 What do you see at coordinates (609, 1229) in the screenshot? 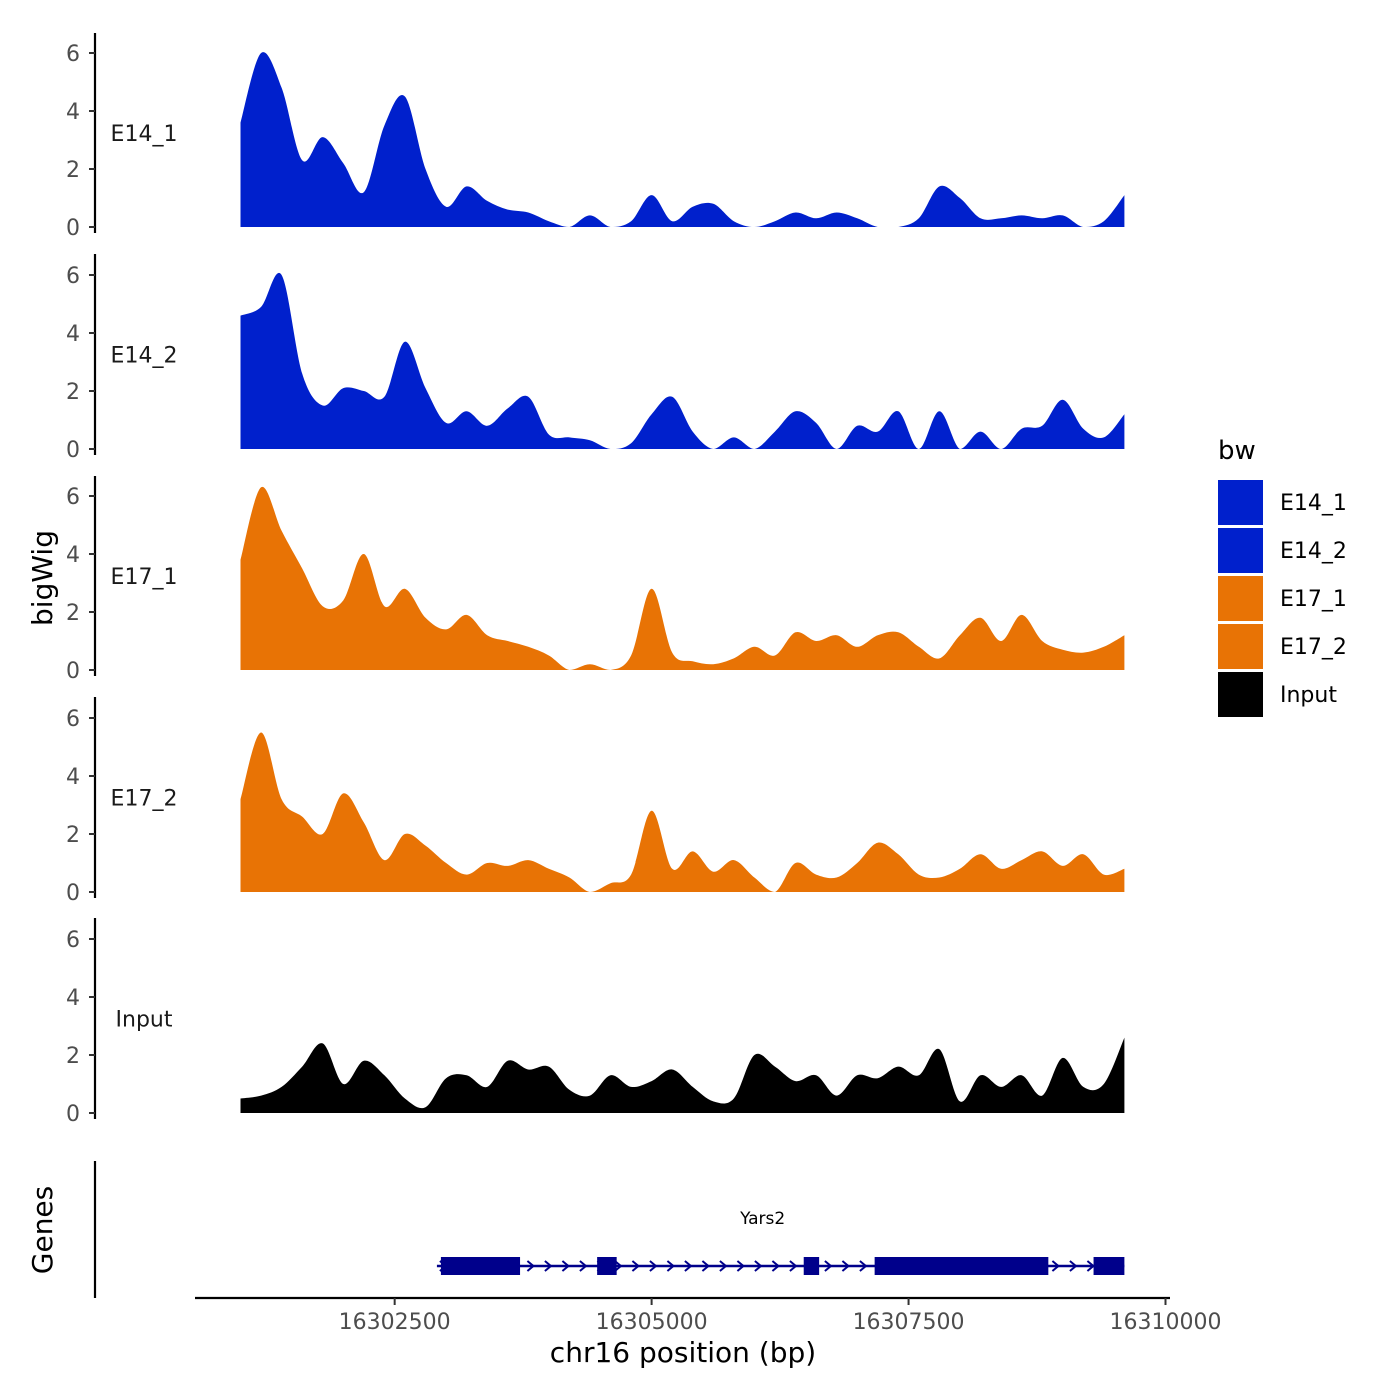
I see `gene-panel: Yars2` at bounding box center [609, 1229].